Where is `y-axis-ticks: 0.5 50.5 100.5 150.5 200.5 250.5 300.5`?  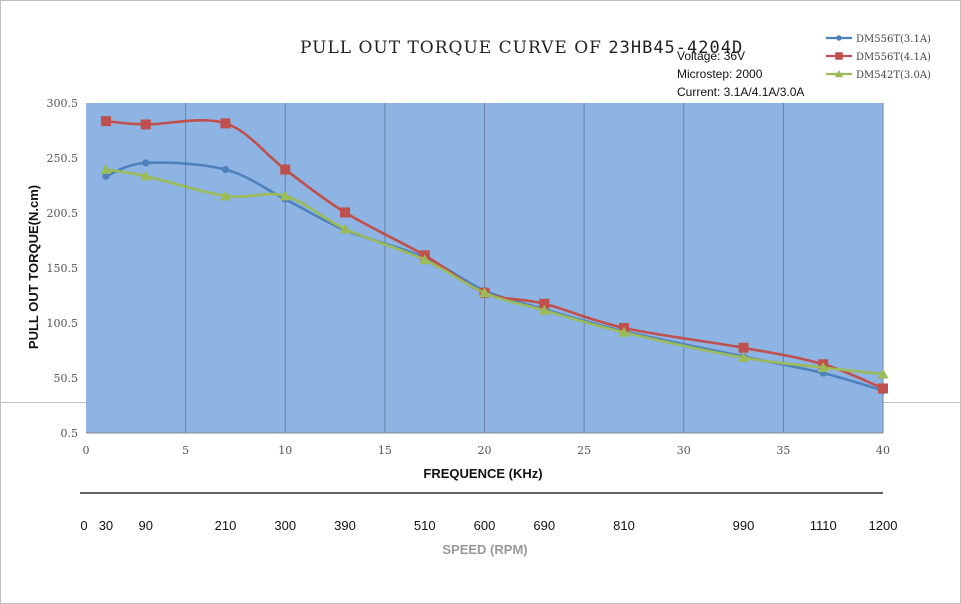 y-axis-ticks: 0.5 50.5 100.5 150.5 200.5 250.5 300.5 is located at coordinates (63, 268).